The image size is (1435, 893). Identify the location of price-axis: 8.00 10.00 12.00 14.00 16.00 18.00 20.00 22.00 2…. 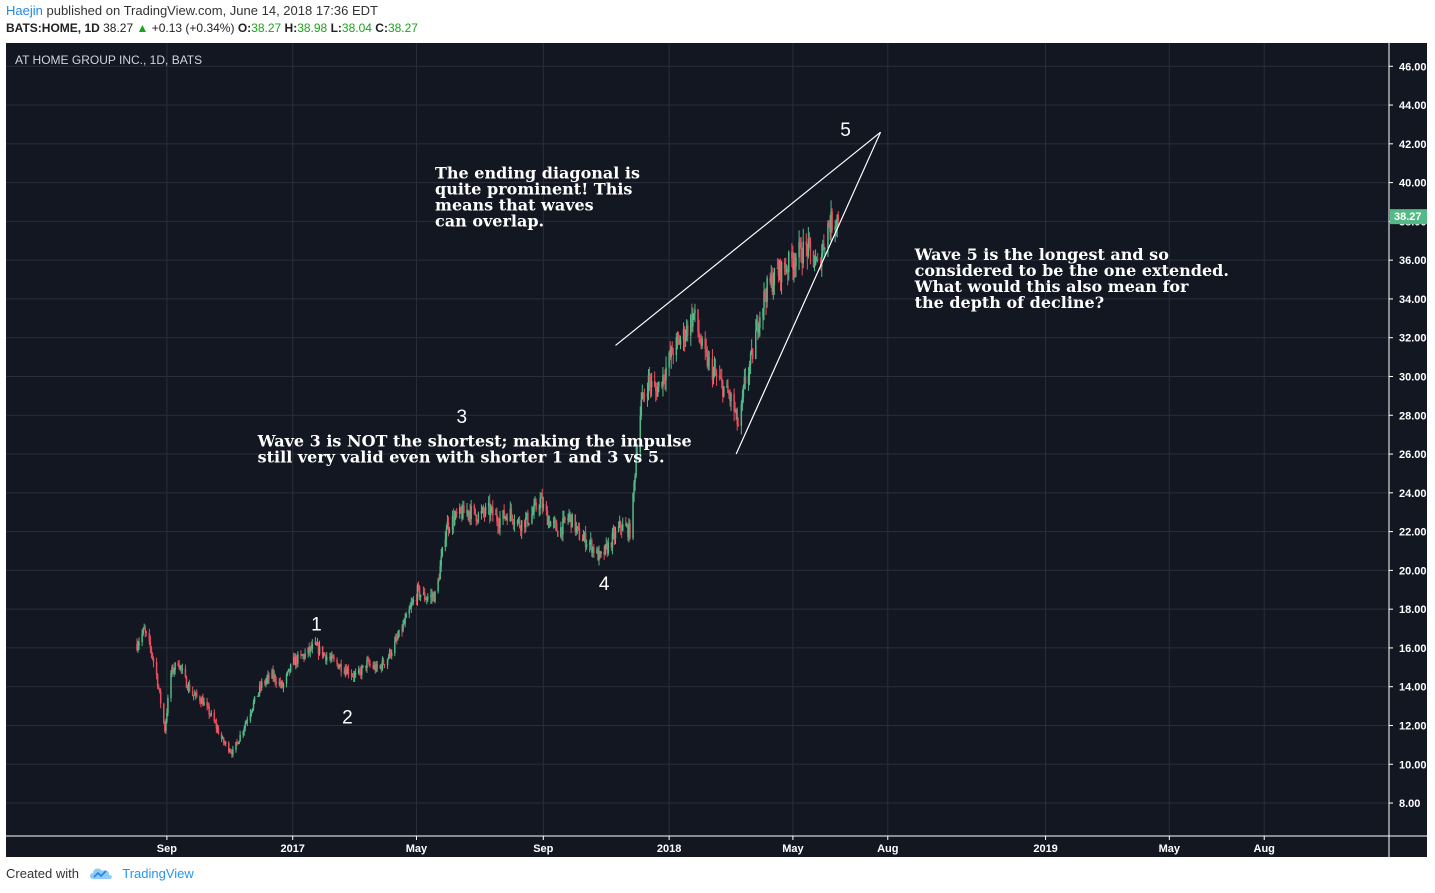
(1408, 435).